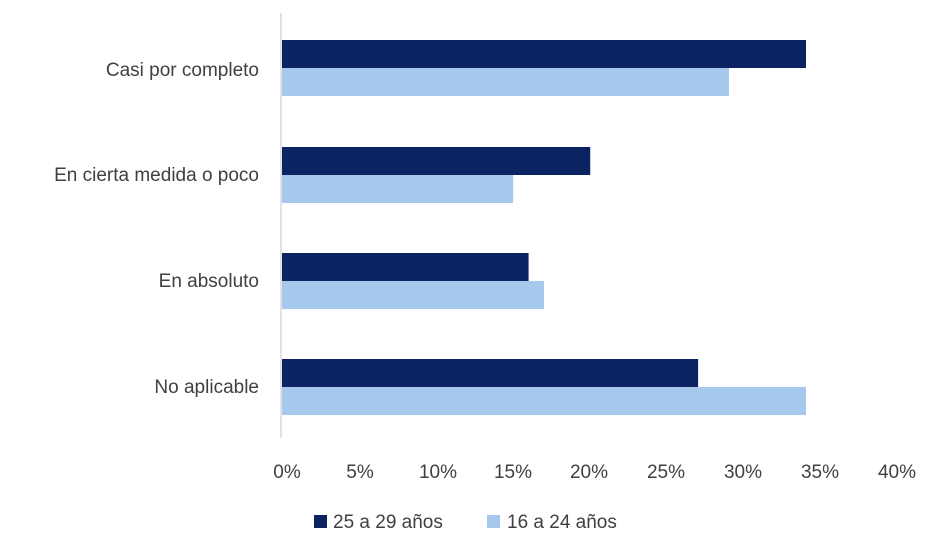 The height and width of the screenshot is (533, 925). I want to click on x-tick-label: 5%, so click(360, 472).